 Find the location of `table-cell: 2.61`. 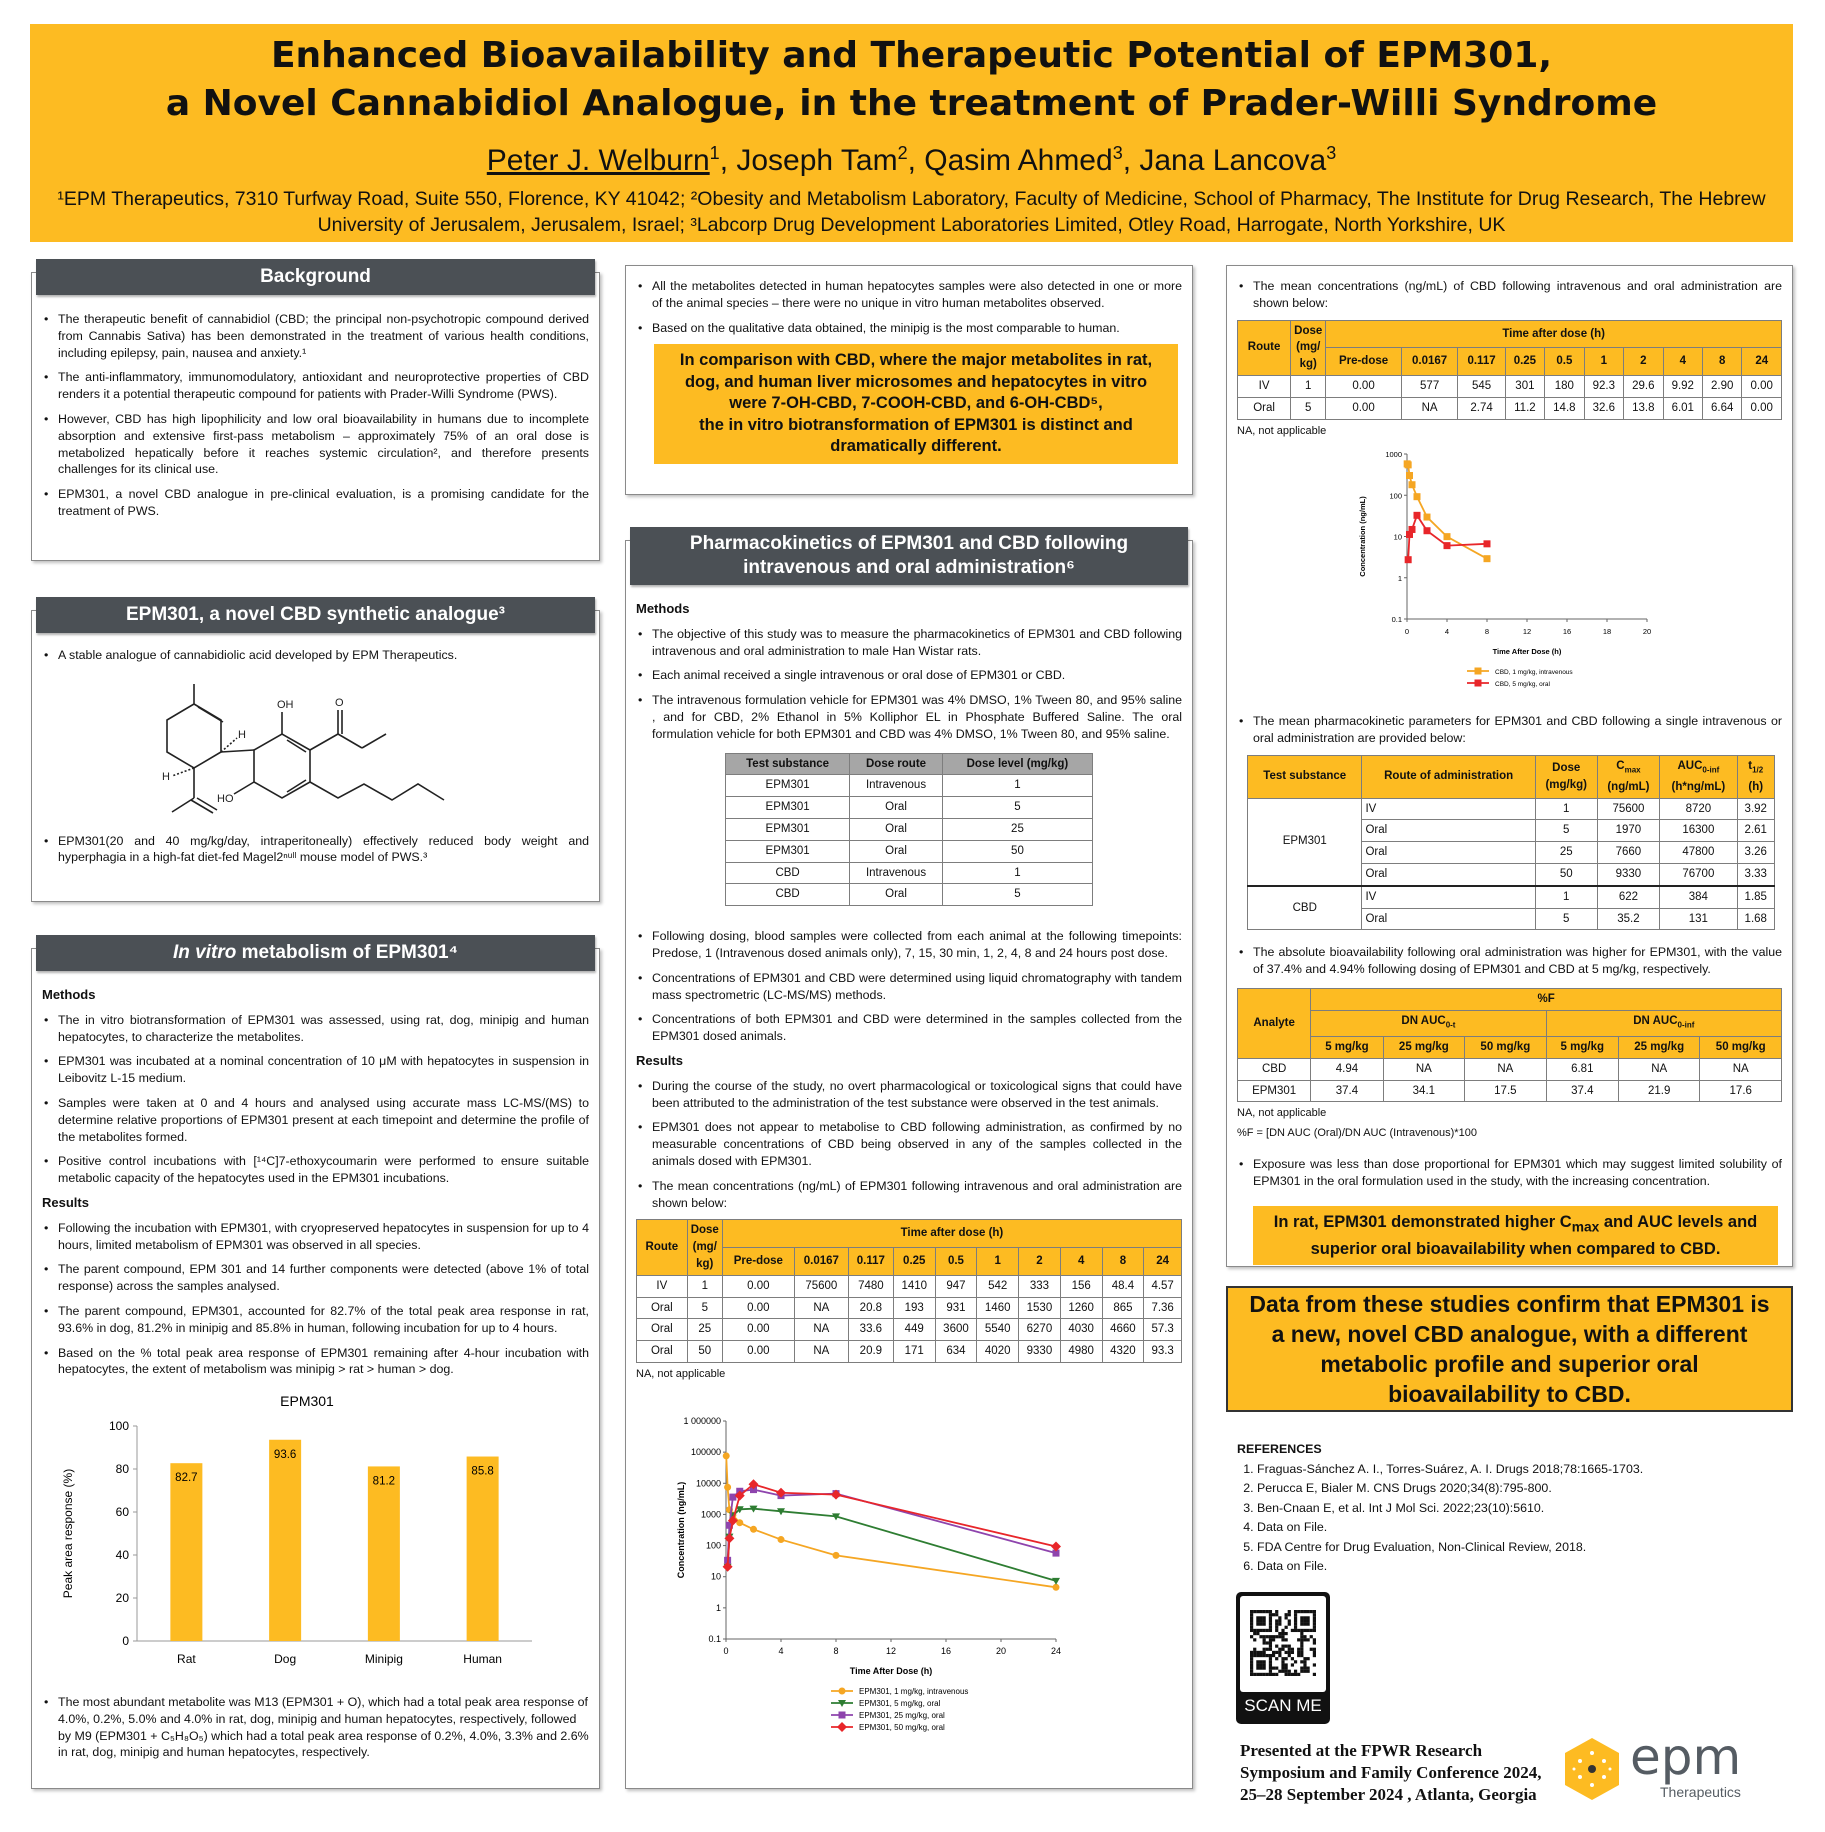

table-cell: 2.61 is located at coordinates (1755, 831).